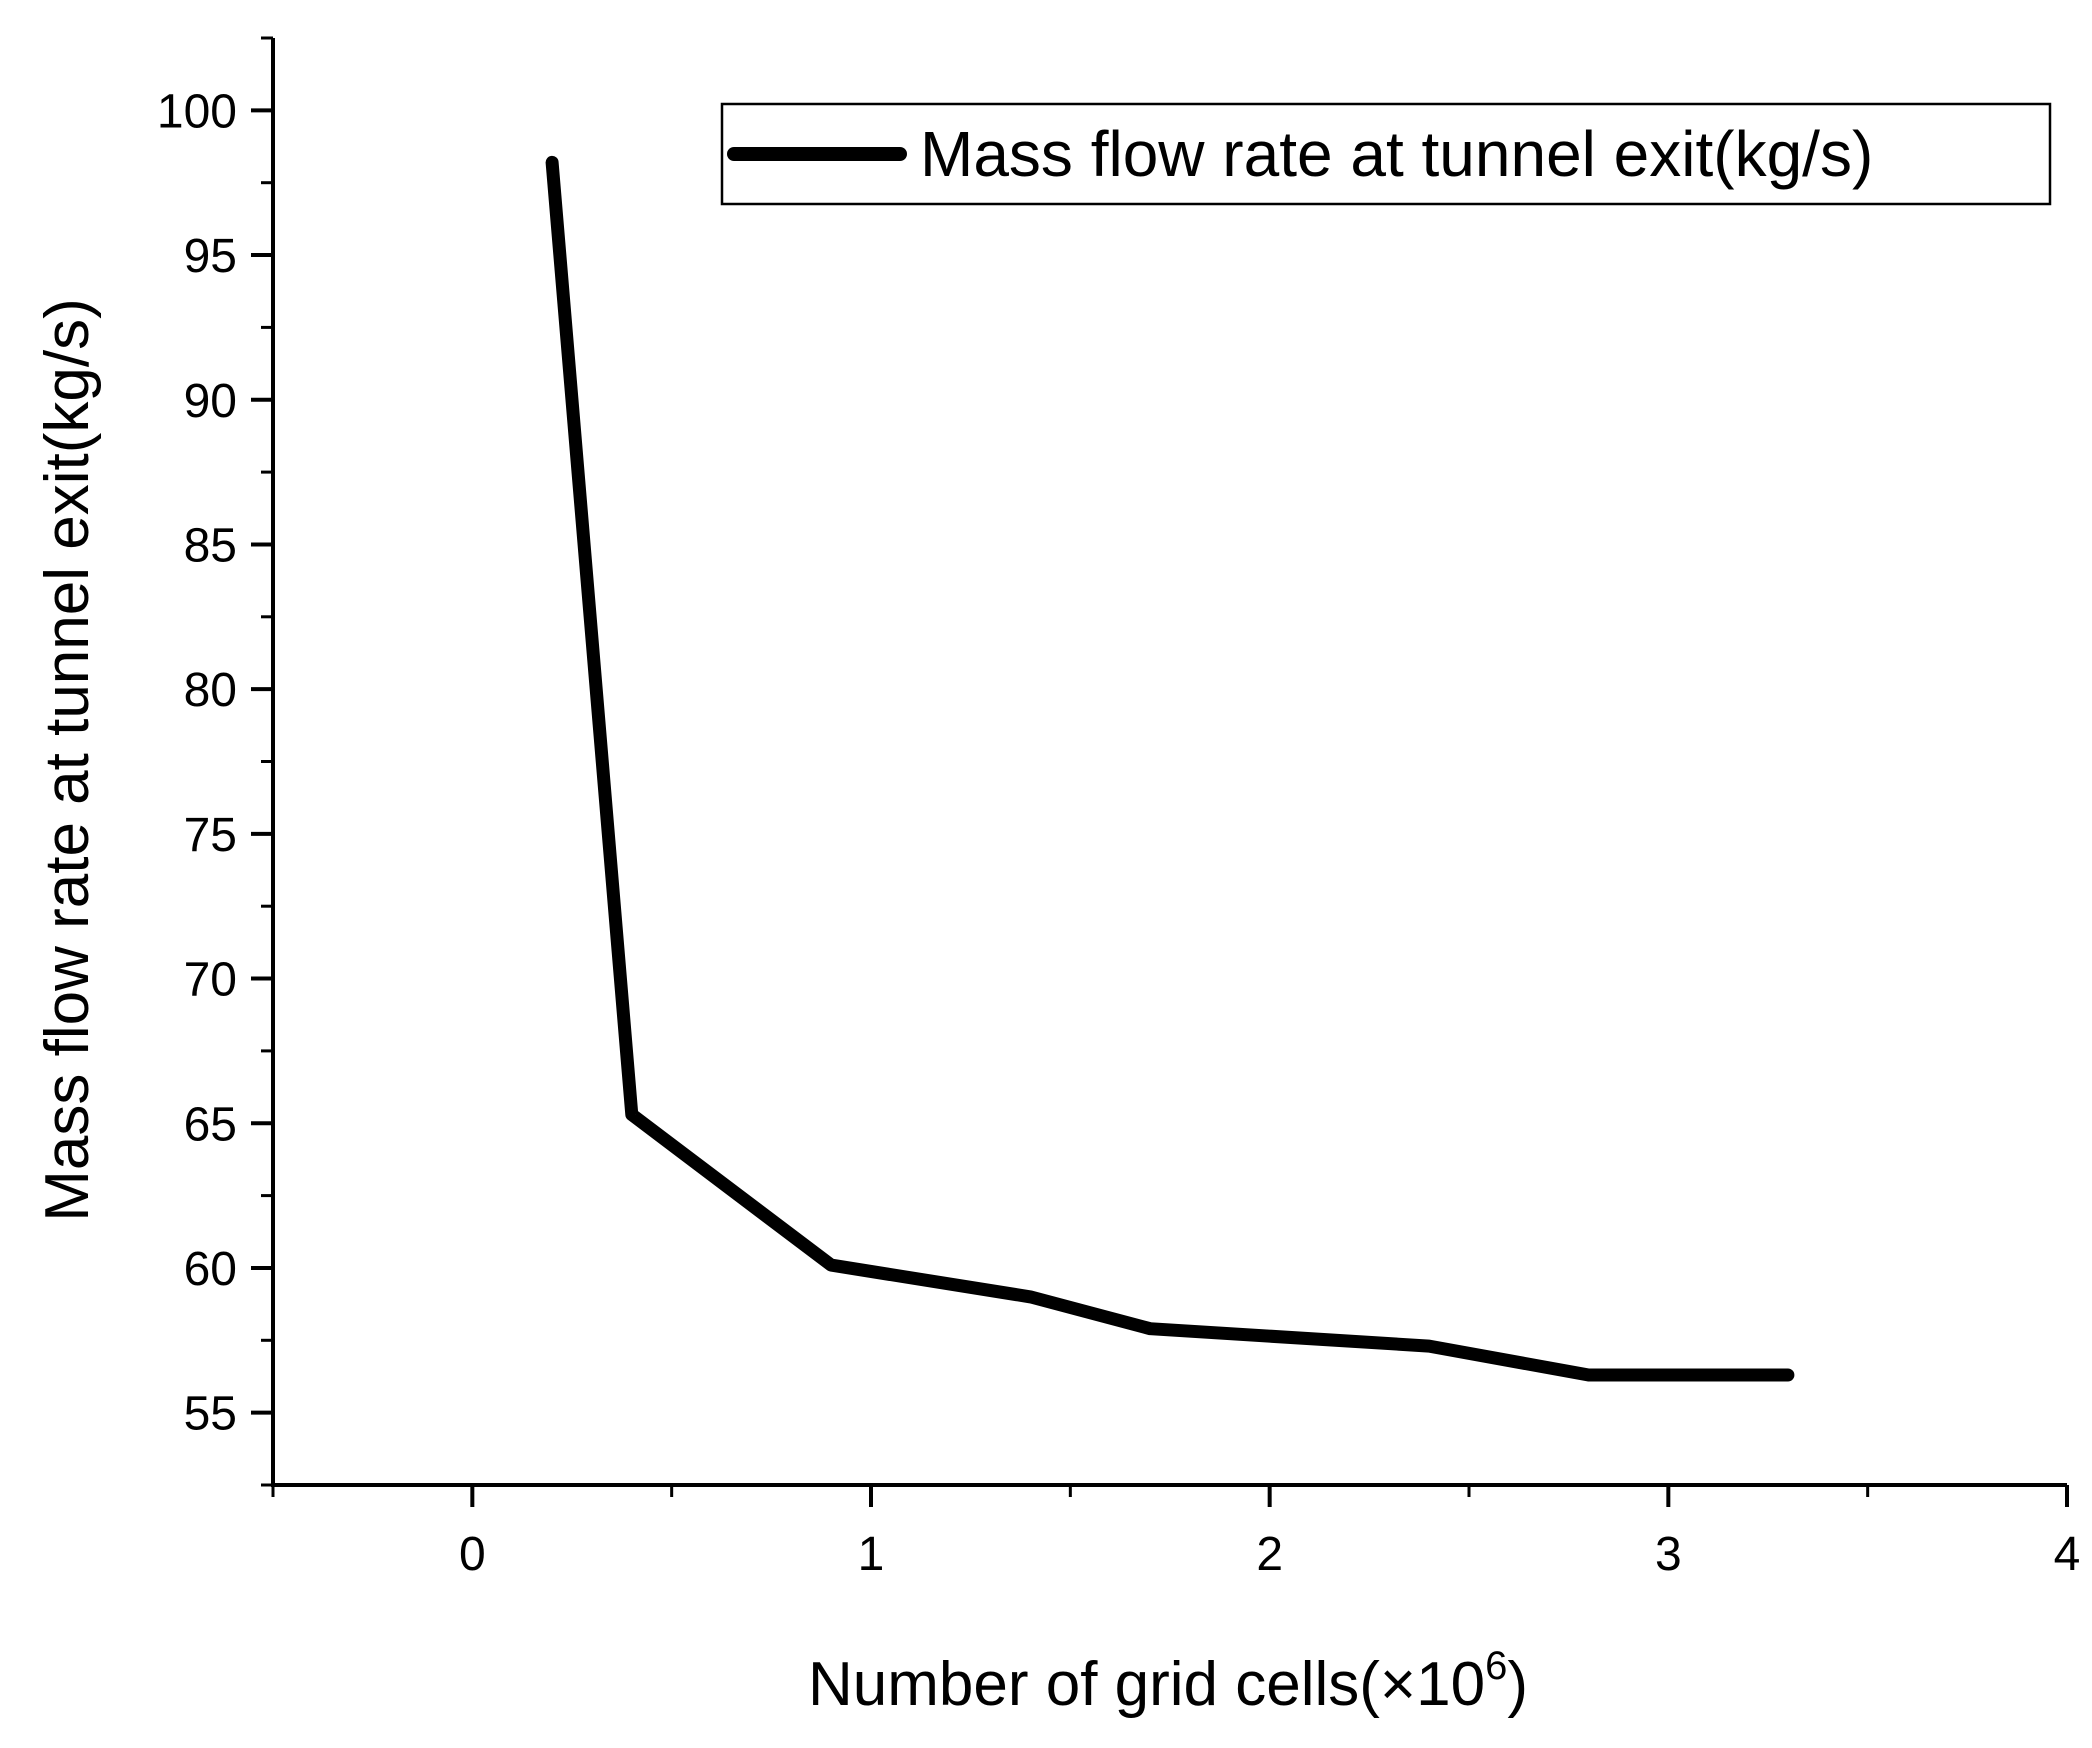 The width and height of the screenshot is (2092, 1748). I want to click on y-tick-label: 55, so click(210, 1414).